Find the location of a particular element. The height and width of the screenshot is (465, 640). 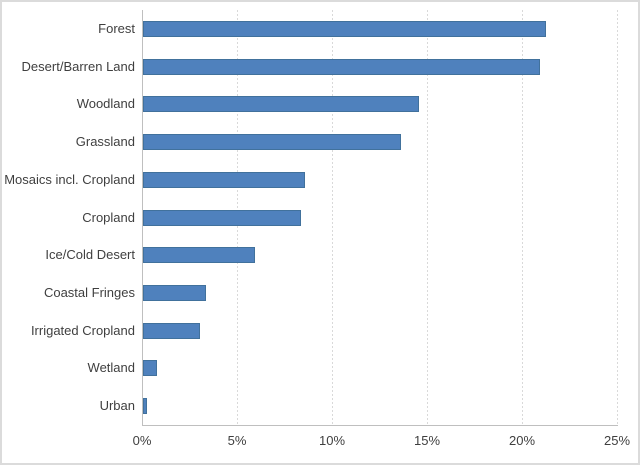

category-label: Grassland is located at coordinates (105, 142).